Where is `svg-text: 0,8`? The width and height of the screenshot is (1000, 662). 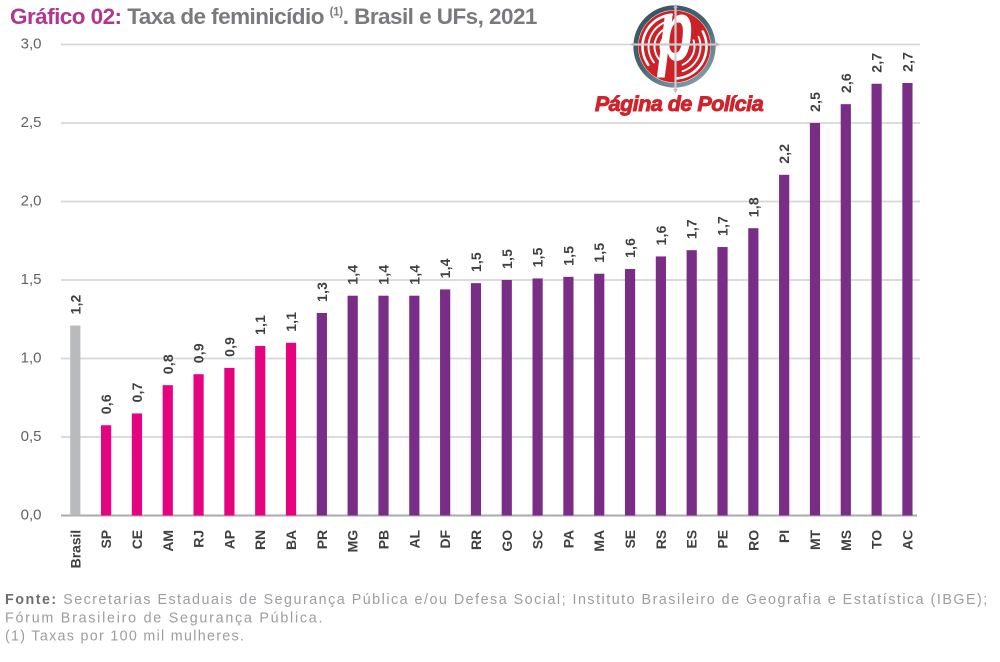
svg-text: 0,8 is located at coordinates (168, 364).